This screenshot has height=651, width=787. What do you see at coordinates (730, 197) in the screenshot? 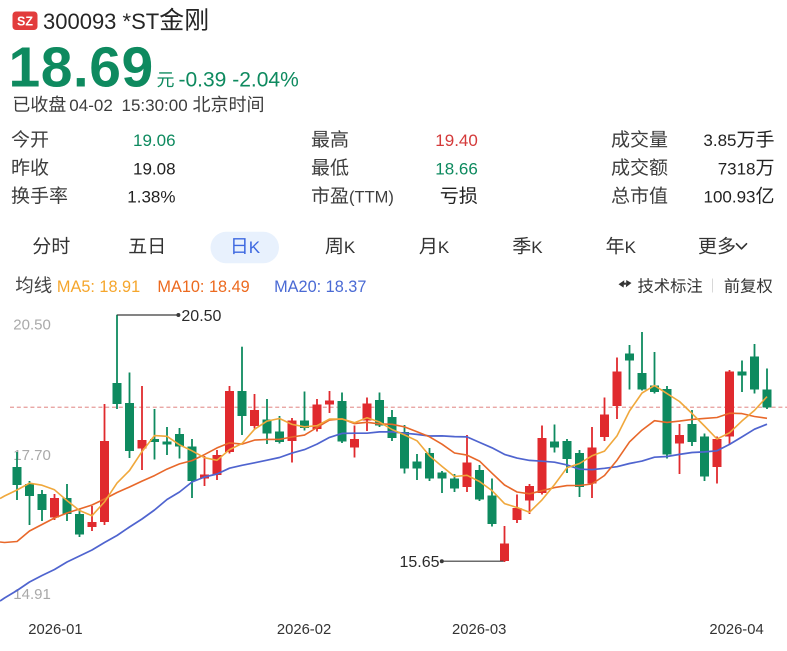
I see `svg-text: 100.93` at bounding box center [730, 197].